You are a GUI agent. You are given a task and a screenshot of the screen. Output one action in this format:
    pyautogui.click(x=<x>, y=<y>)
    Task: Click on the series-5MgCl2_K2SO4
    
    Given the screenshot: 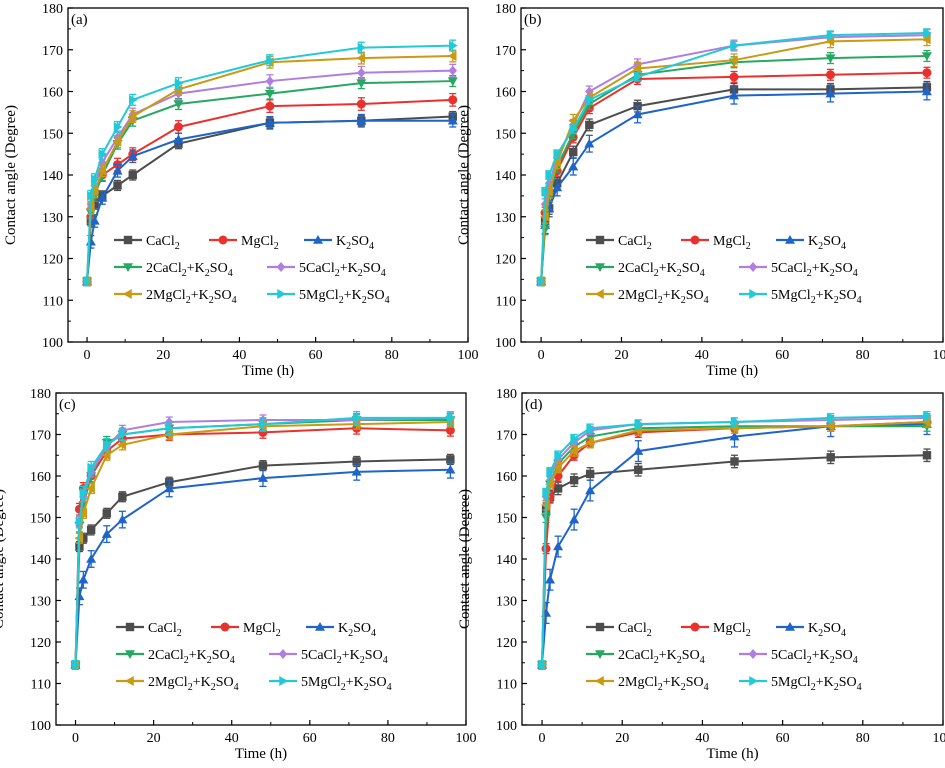 What is the action you would take?
    pyautogui.click(x=270, y=163)
    